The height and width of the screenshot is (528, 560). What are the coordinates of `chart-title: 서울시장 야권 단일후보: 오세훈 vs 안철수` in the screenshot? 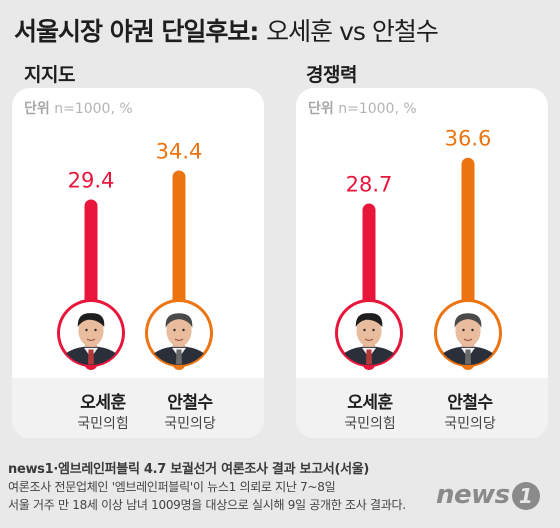 It's located at (226, 30).